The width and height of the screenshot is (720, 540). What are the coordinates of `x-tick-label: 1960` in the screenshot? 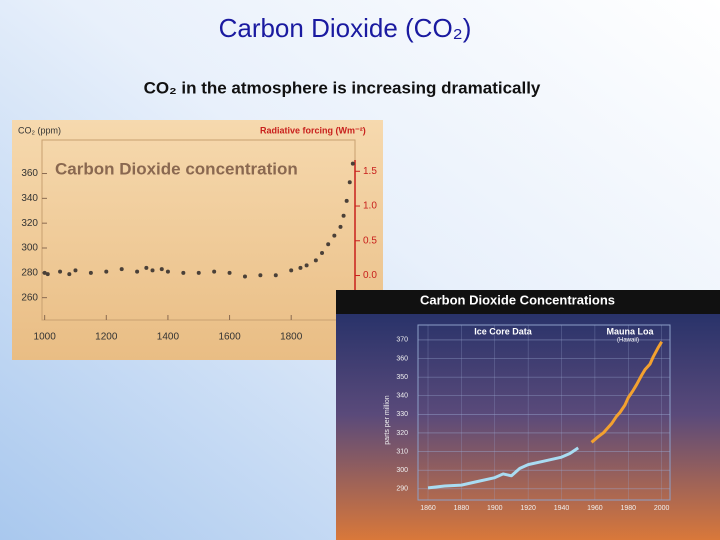 It's located at (595, 508).